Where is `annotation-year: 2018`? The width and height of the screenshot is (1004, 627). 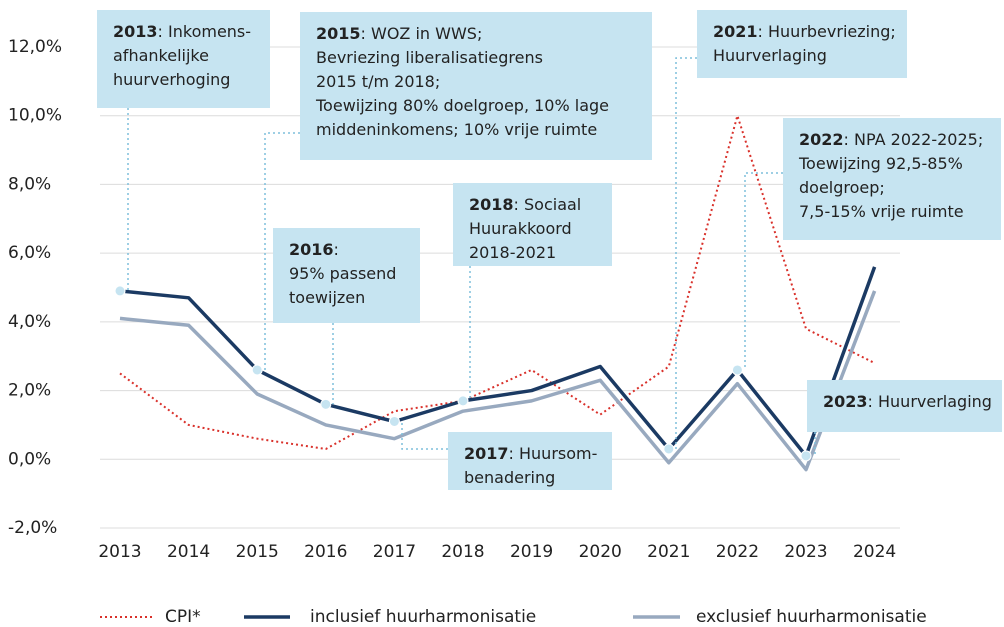 annotation-year: 2018 is located at coordinates (491, 204).